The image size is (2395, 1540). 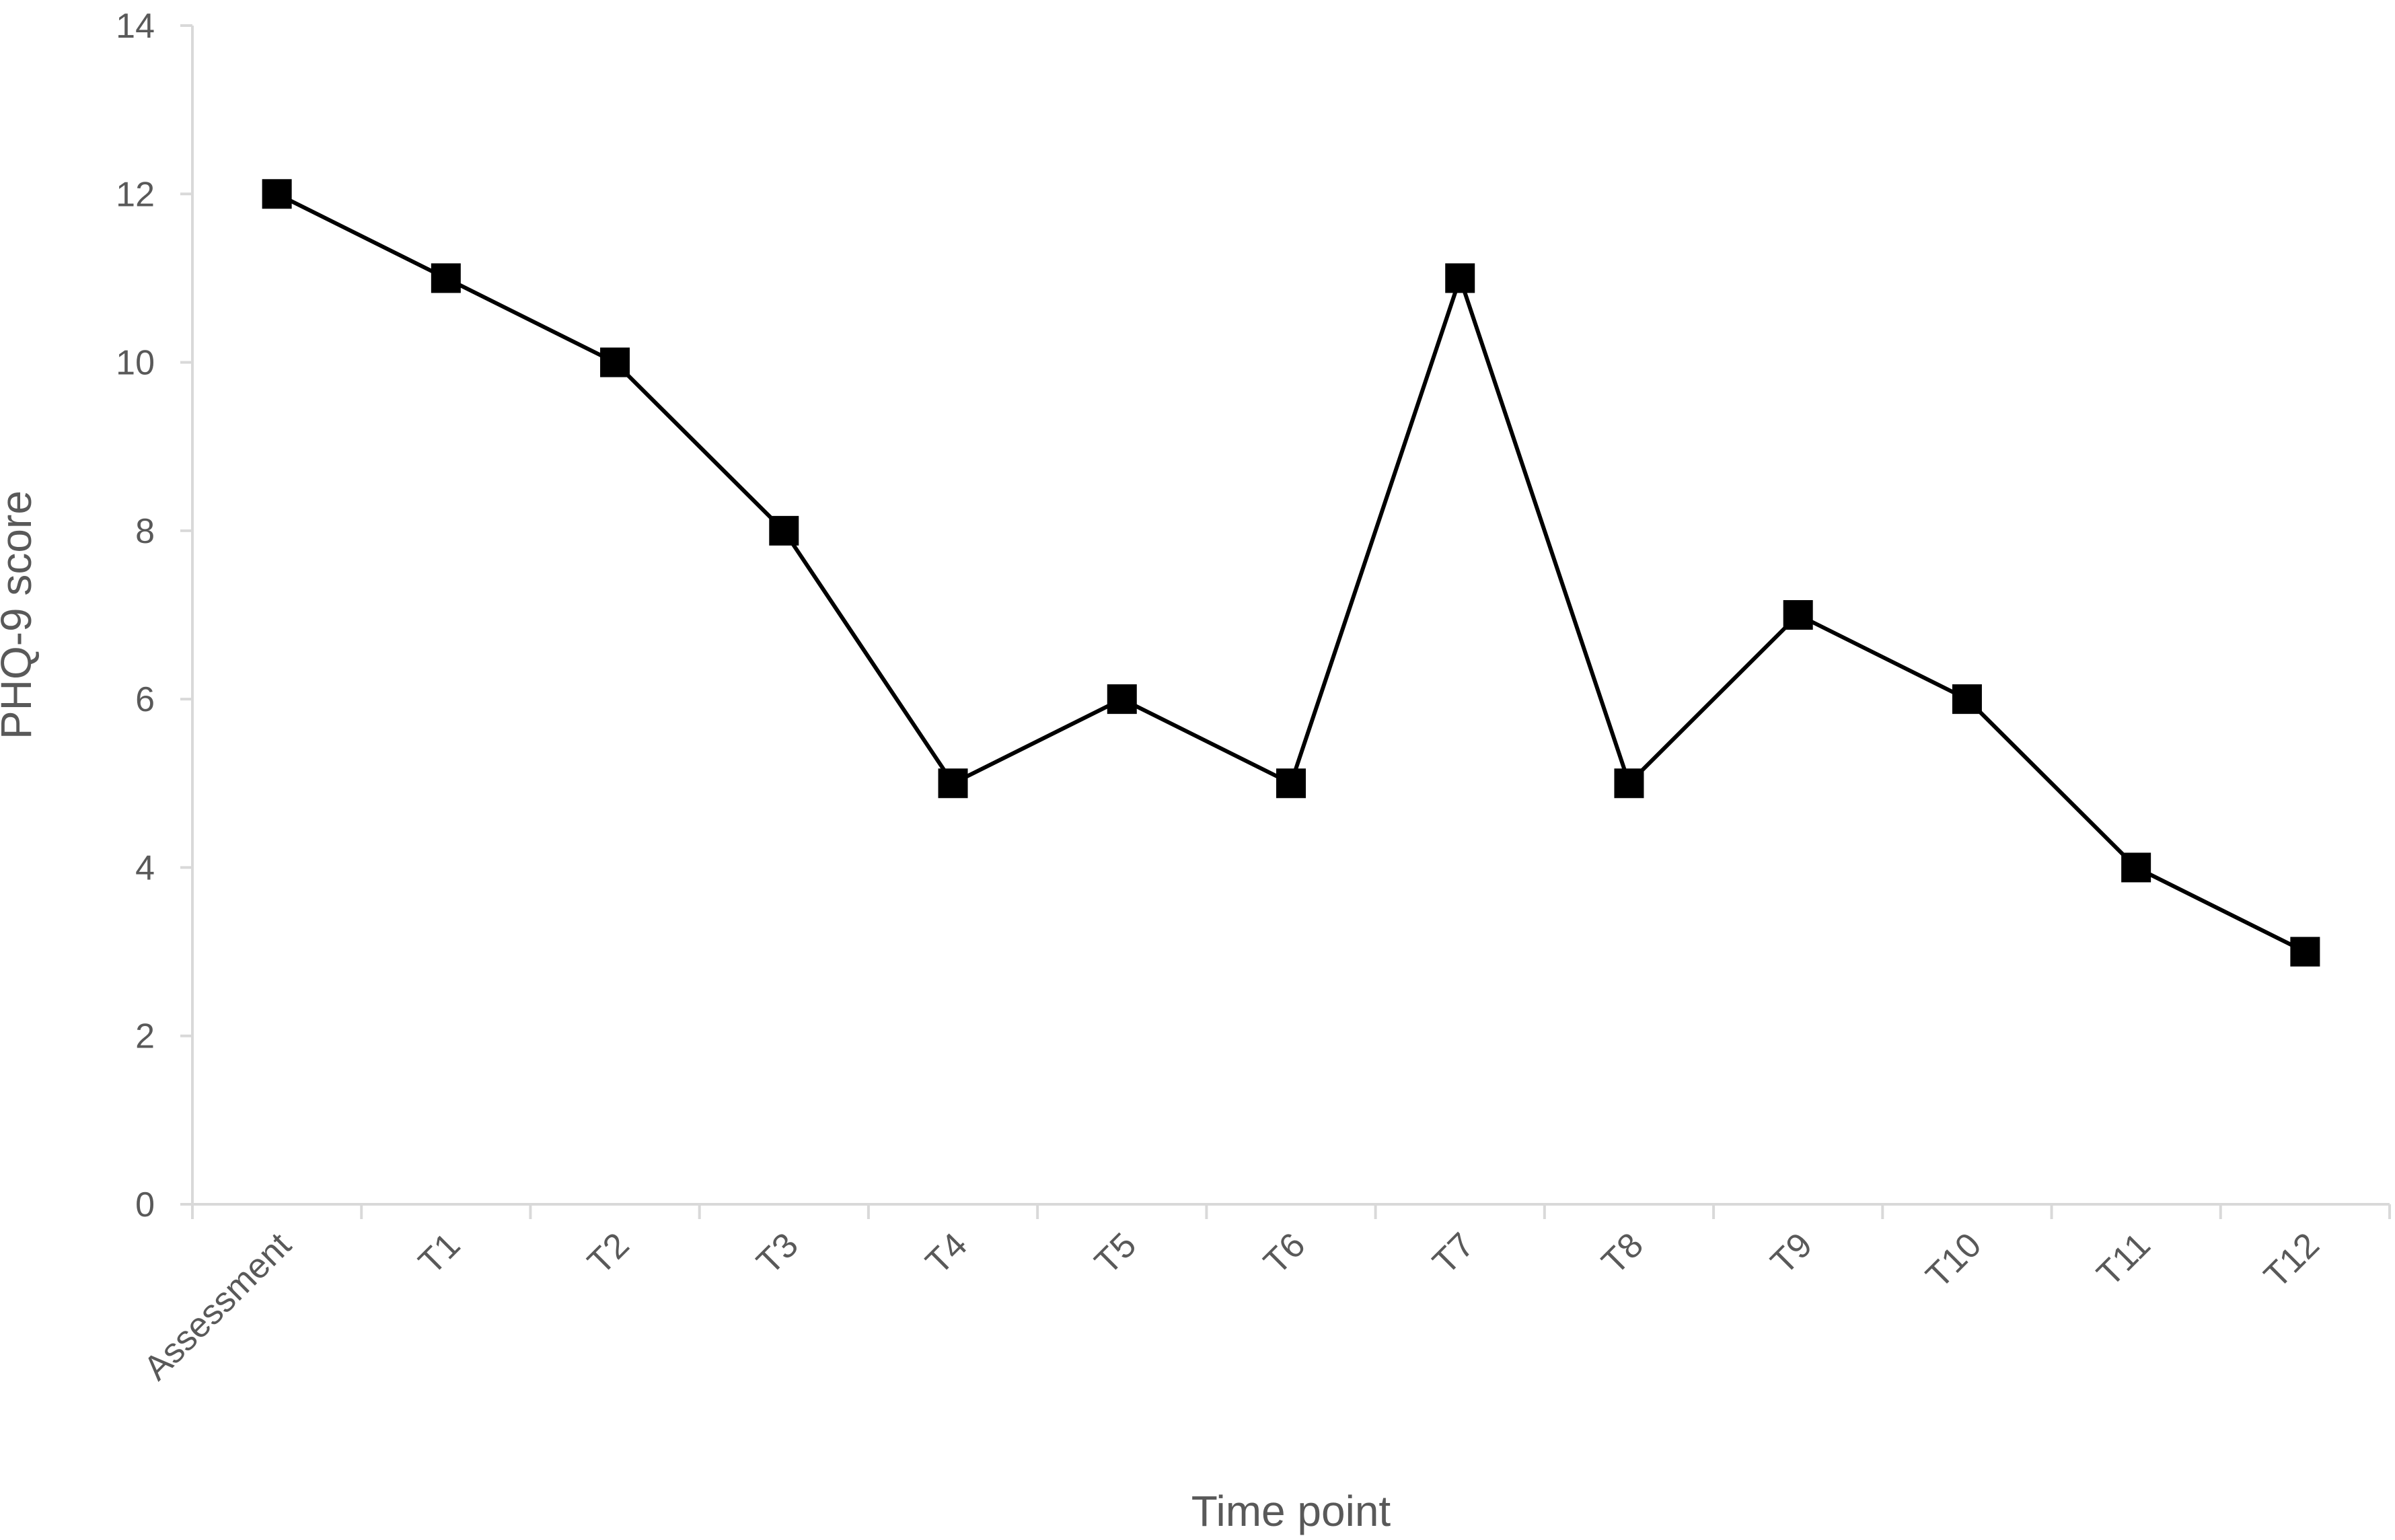 I want to click on x-tick-label: T12, so click(x=2291, y=1260).